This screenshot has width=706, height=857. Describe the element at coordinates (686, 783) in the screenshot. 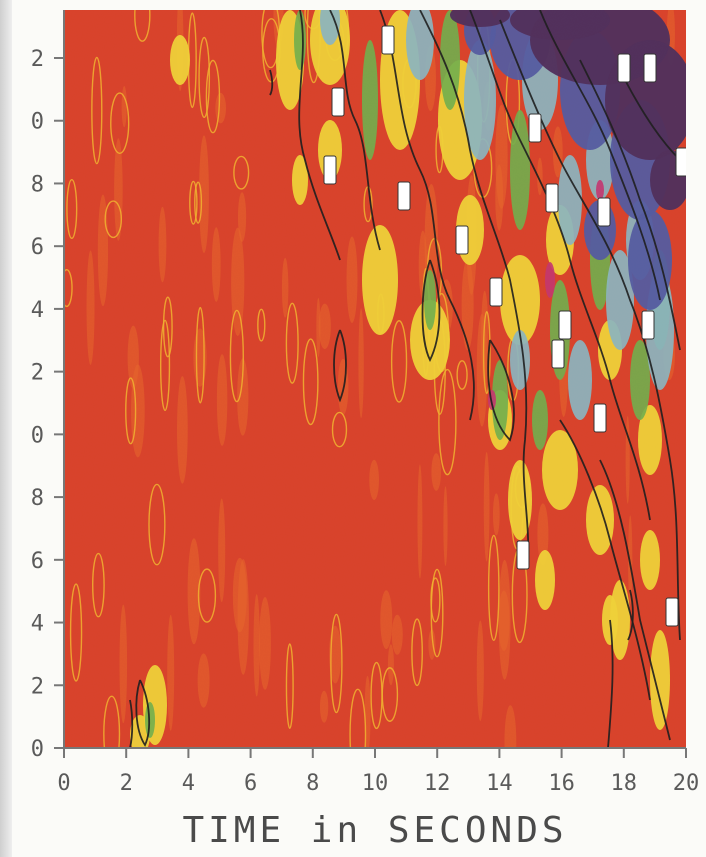

I see `x-tick-label: 20` at that location.